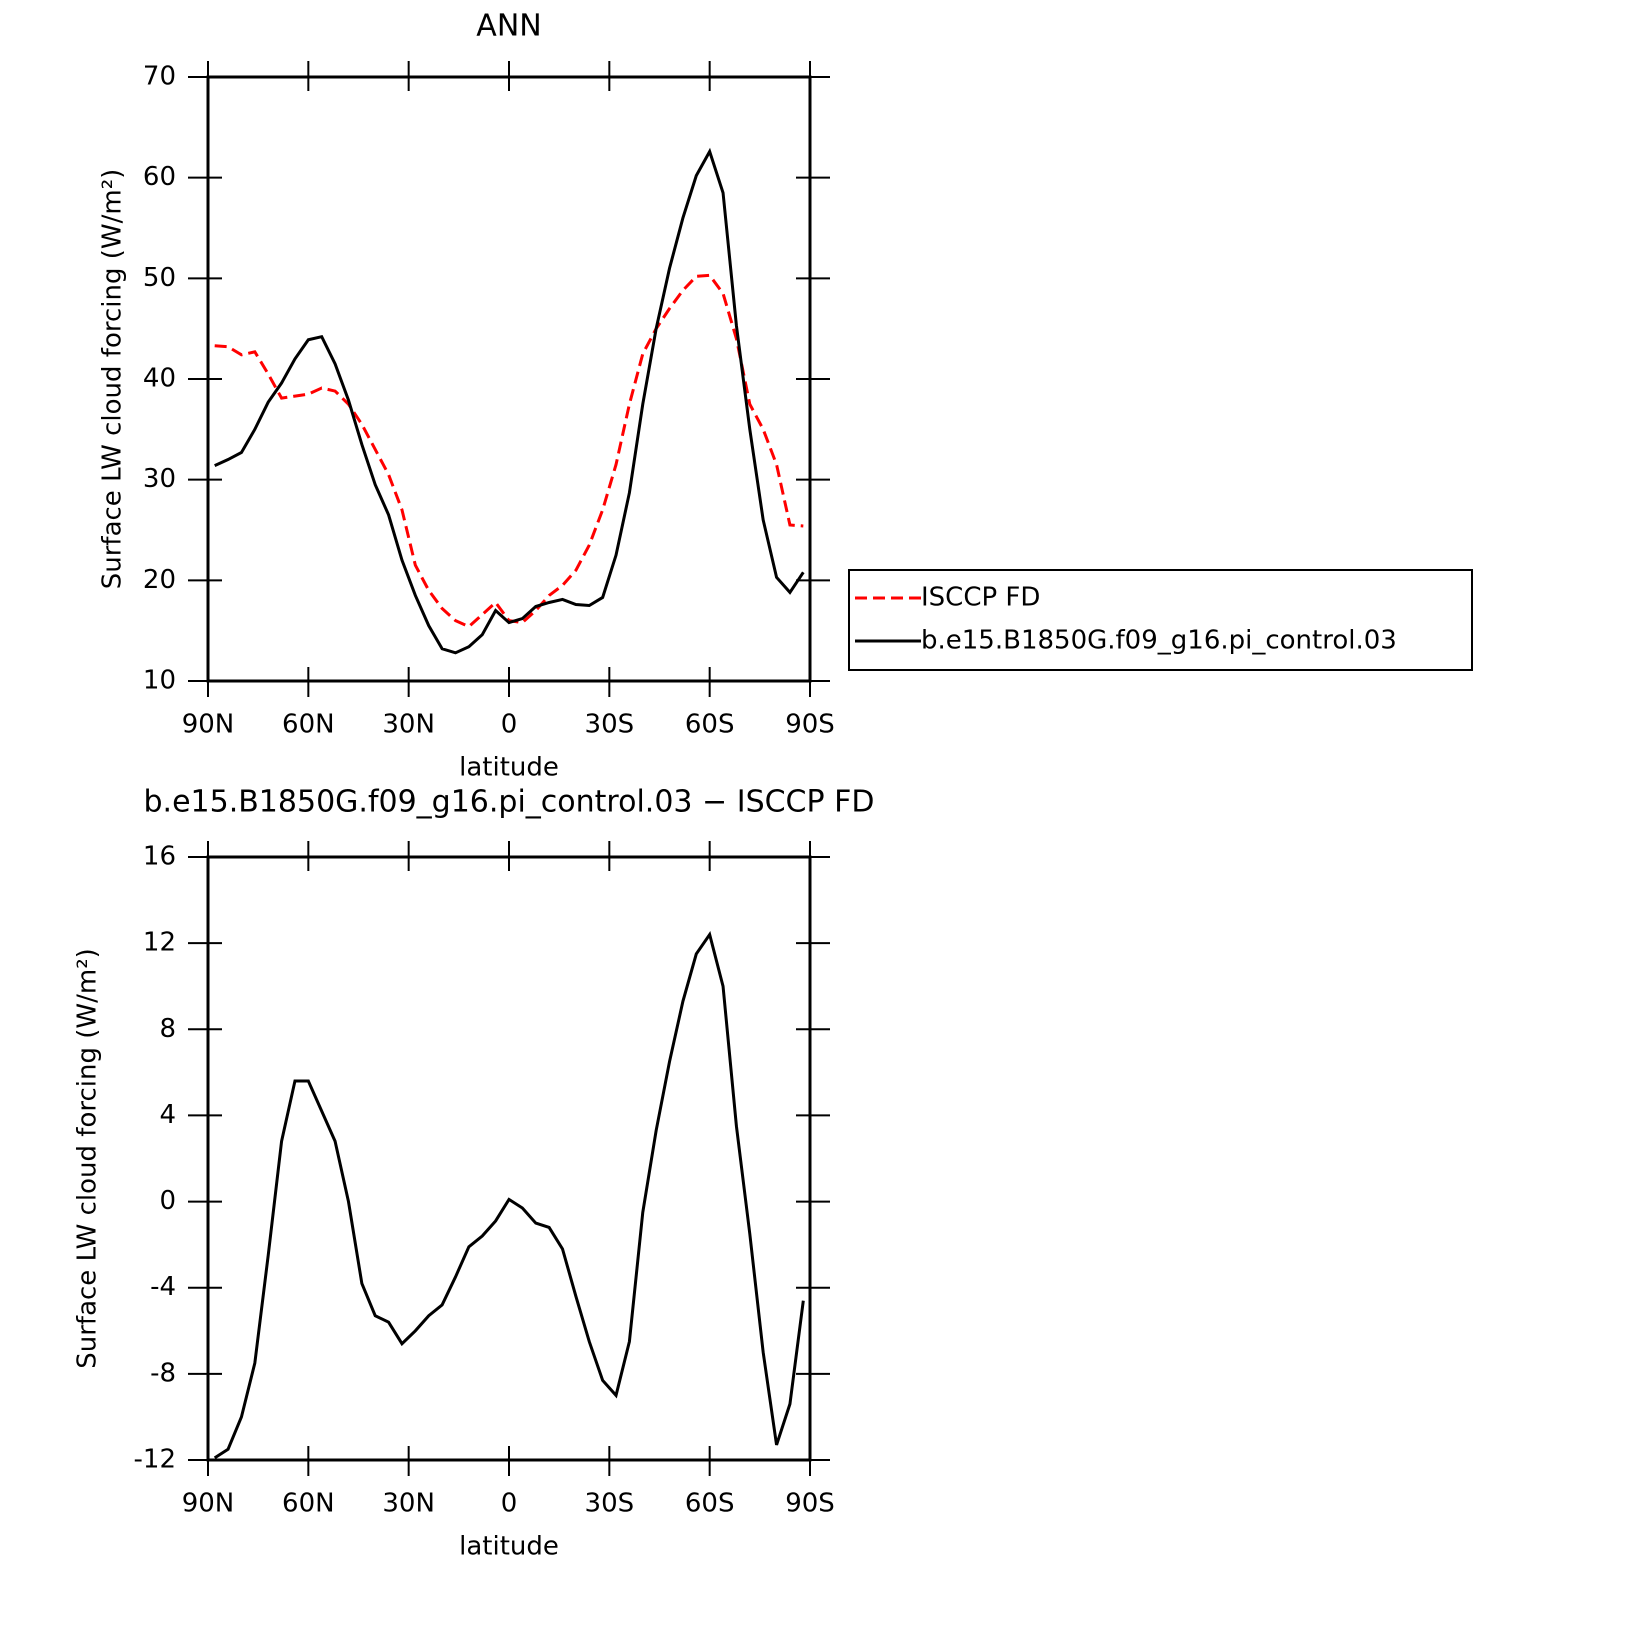 The image size is (1652, 1652). I want to click on y-tick-label: 16, so click(159, 857).